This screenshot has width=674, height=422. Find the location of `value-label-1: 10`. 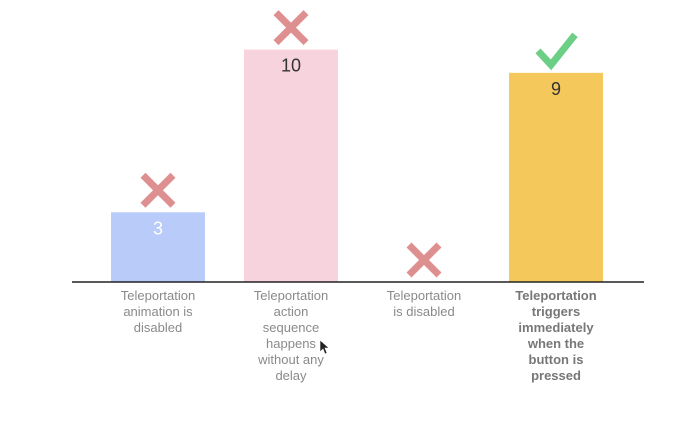

value-label-1: 10 is located at coordinates (291, 66).